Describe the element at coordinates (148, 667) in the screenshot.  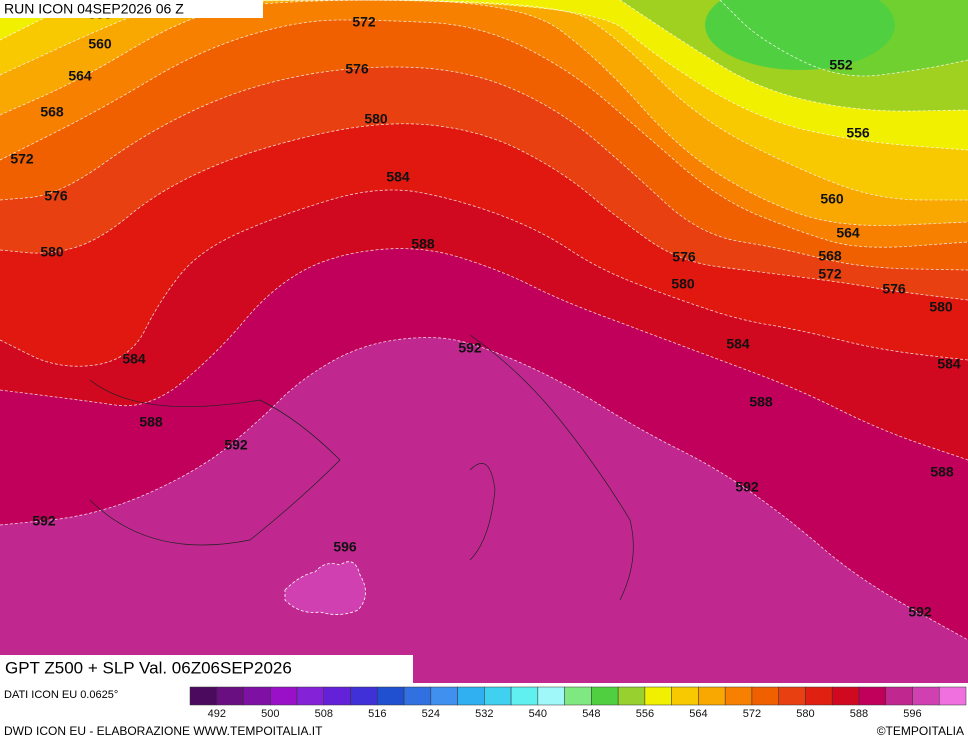
I see `map-title: GPT Z500 + SLP Val. 06Z06SEP2026` at that location.